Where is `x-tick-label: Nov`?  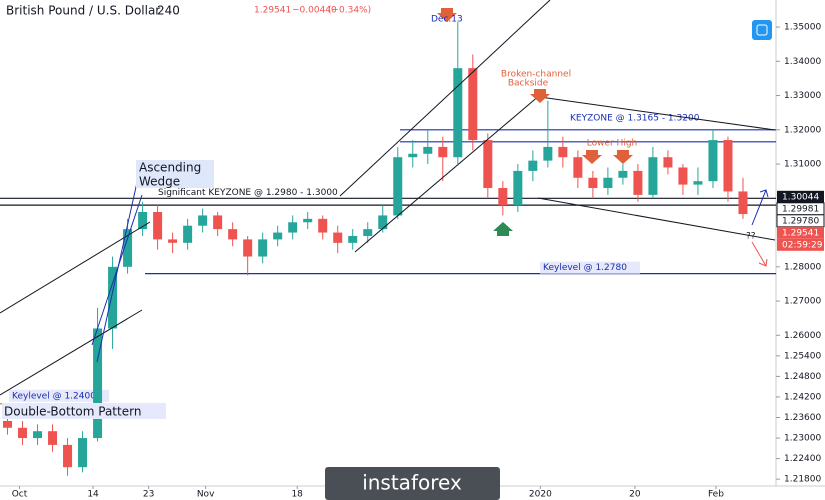 x-tick-label: Nov is located at coordinates (206, 495).